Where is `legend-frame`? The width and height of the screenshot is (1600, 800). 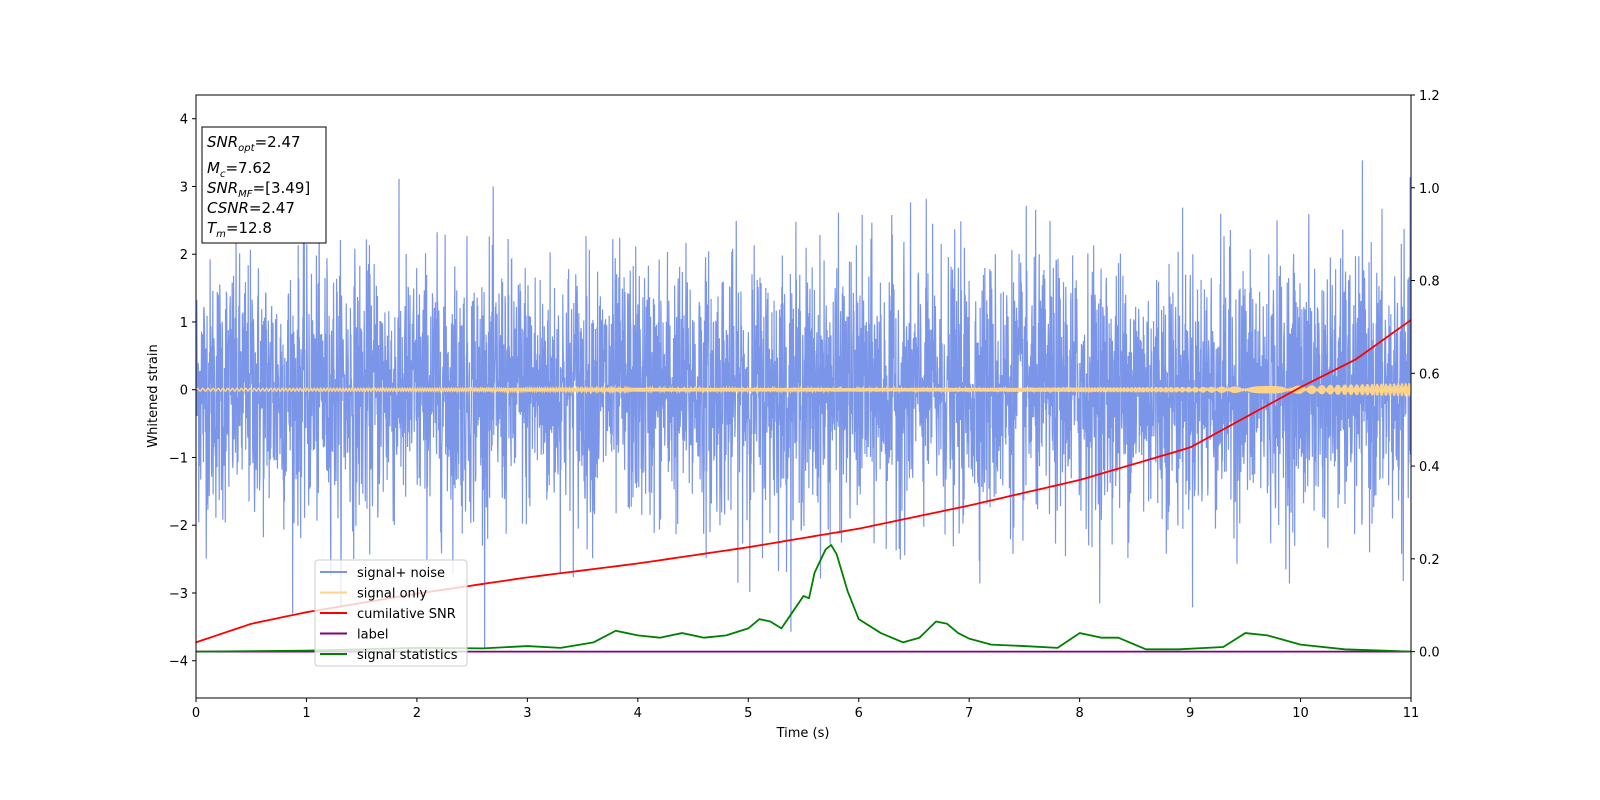
legend-frame is located at coordinates (391, 613).